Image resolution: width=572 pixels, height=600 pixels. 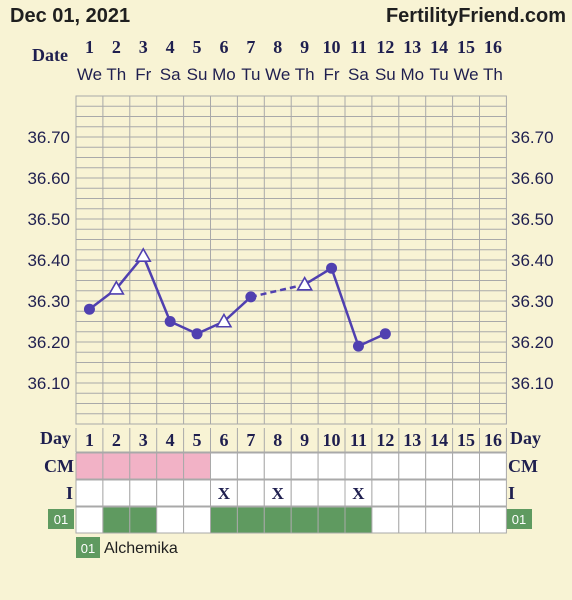 I want to click on day-number: 15, so click(x=466, y=440).